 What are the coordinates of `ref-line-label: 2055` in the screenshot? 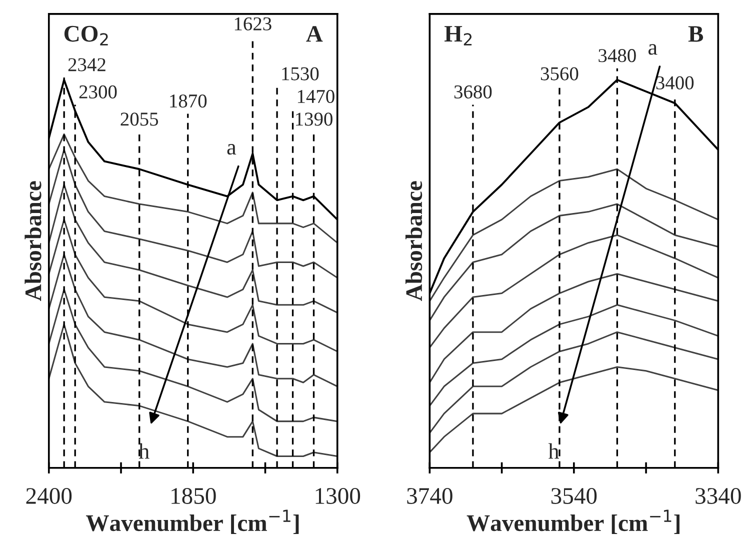 It's located at (139, 119).